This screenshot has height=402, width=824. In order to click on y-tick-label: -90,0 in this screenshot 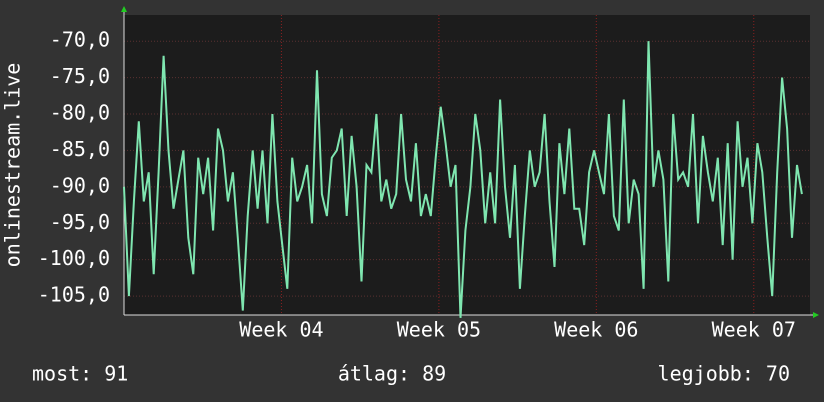, I will do `click(80, 185)`.